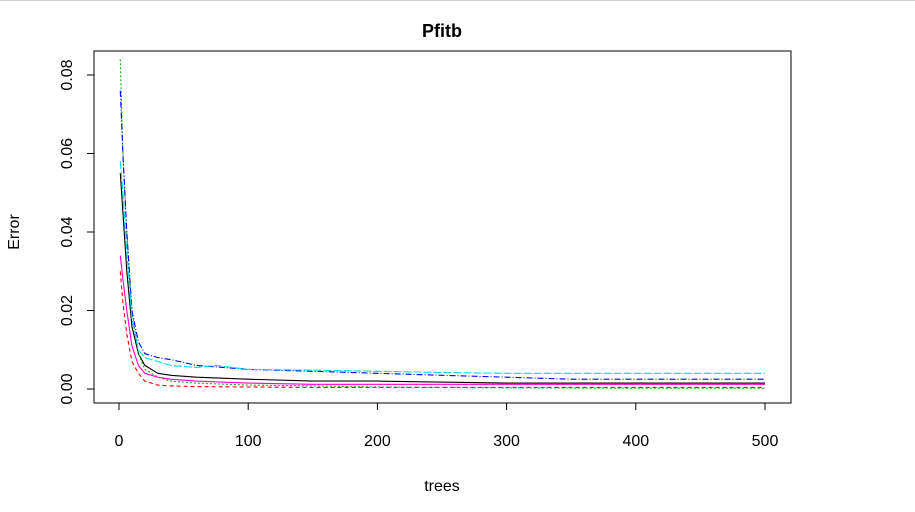 The width and height of the screenshot is (915, 512). Describe the element at coordinates (14, 232) in the screenshot. I see `y-axis-label: Error` at that location.